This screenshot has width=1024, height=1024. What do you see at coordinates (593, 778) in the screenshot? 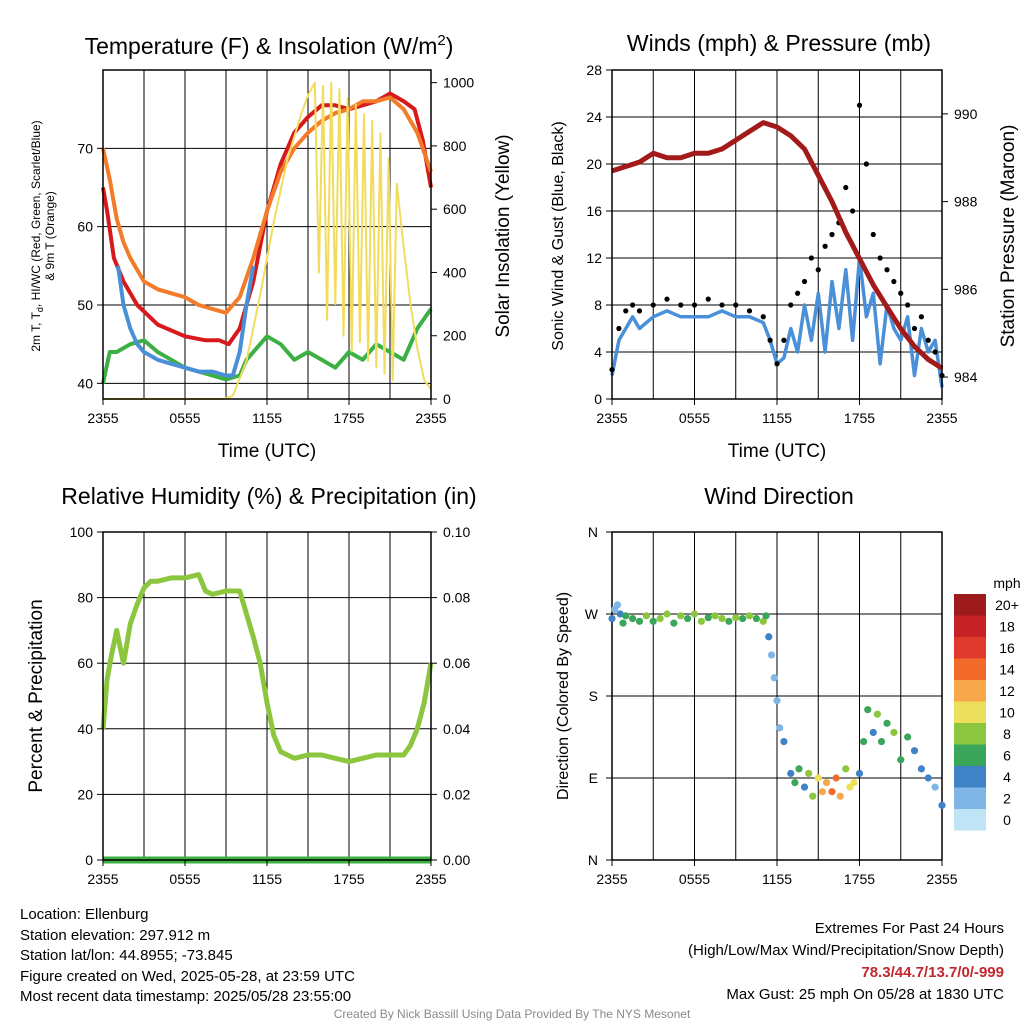
I see `y-tick-label: E` at bounding box center [593, 778].